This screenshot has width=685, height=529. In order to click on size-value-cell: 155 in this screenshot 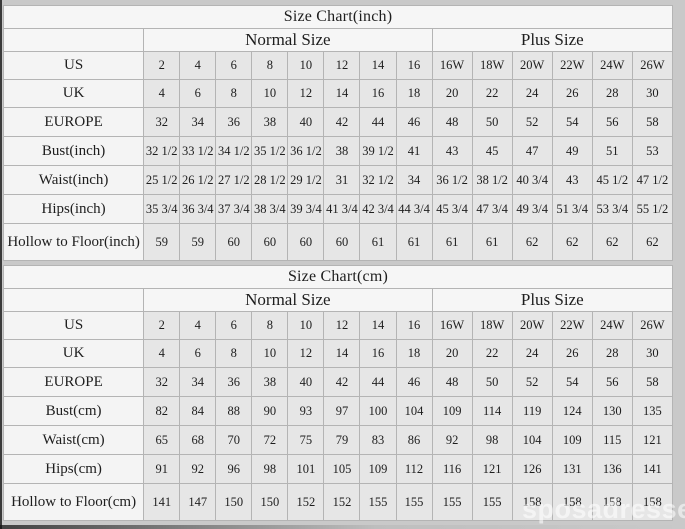, I will do `click(492, 502)`.